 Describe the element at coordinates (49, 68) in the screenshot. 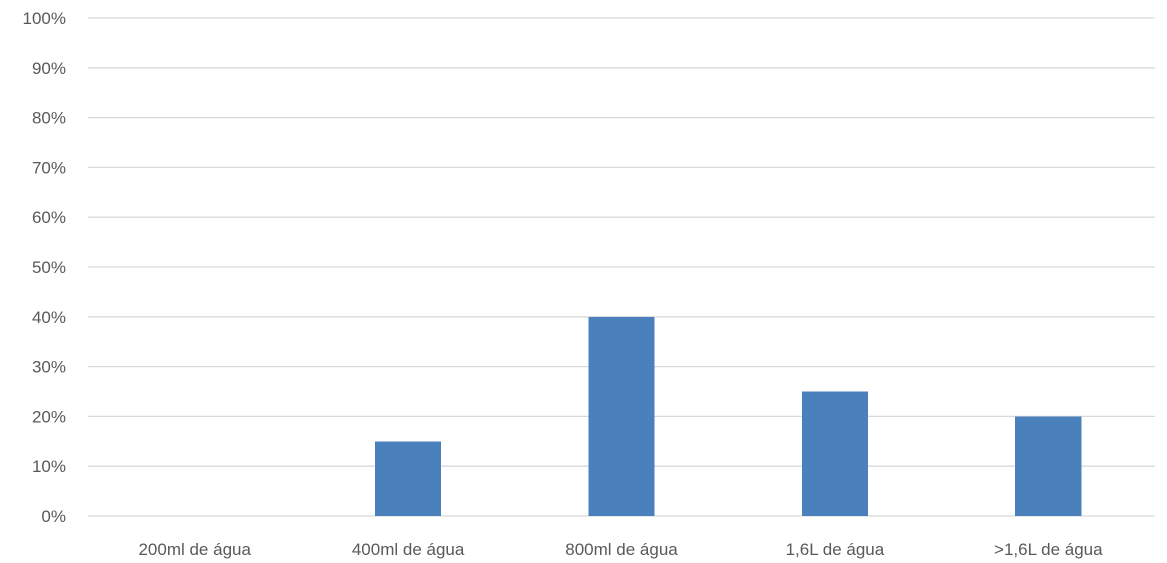

I see `y-tick-label: 90%` at that location.